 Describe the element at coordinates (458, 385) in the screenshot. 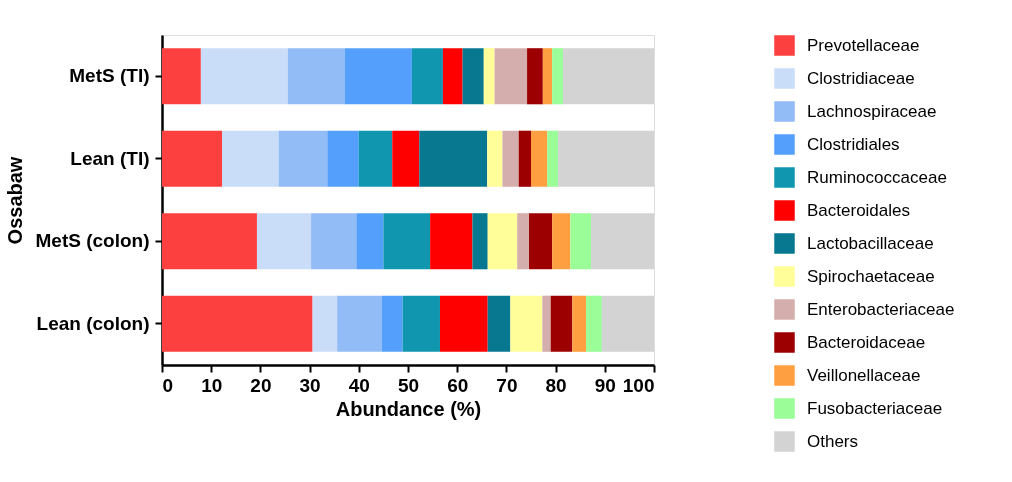

I see `x-tick-label: 60` at that location.